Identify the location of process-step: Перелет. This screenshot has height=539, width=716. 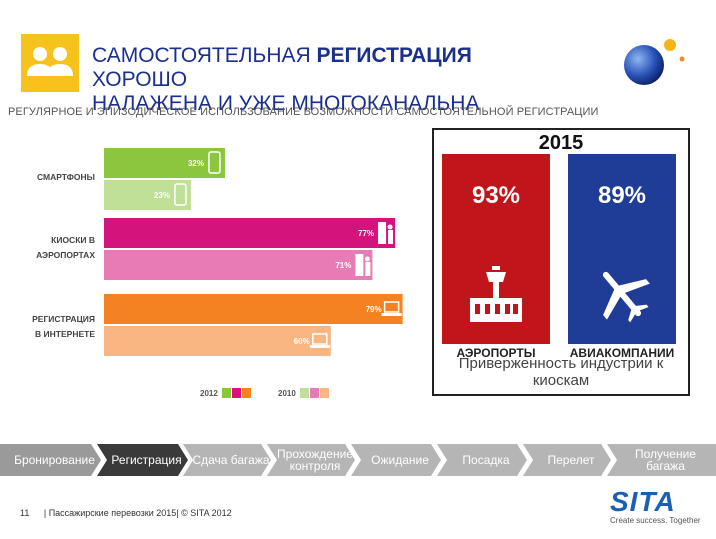
(567, 460).